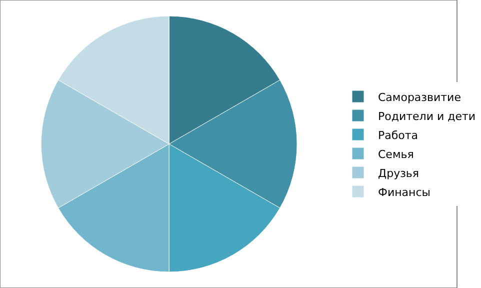  Describe the element at coordinates (398, 135) in the screenshot. I see `legend-label: Работа` at that location.